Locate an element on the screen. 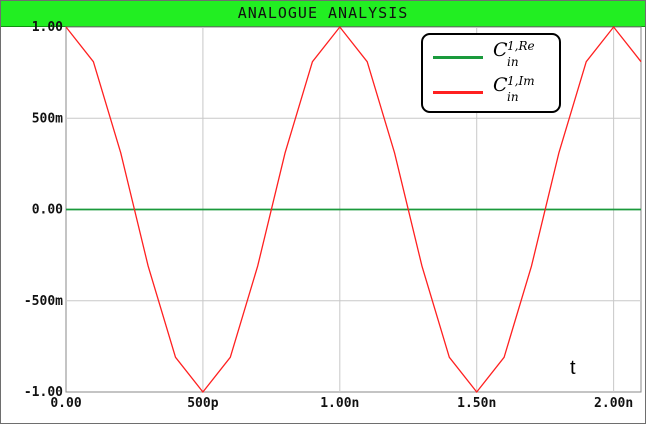 Image resolution: width=646 pixels, height=424 pixels. y-tick-label-0: 1.00 is located at coordinates (47, 27).